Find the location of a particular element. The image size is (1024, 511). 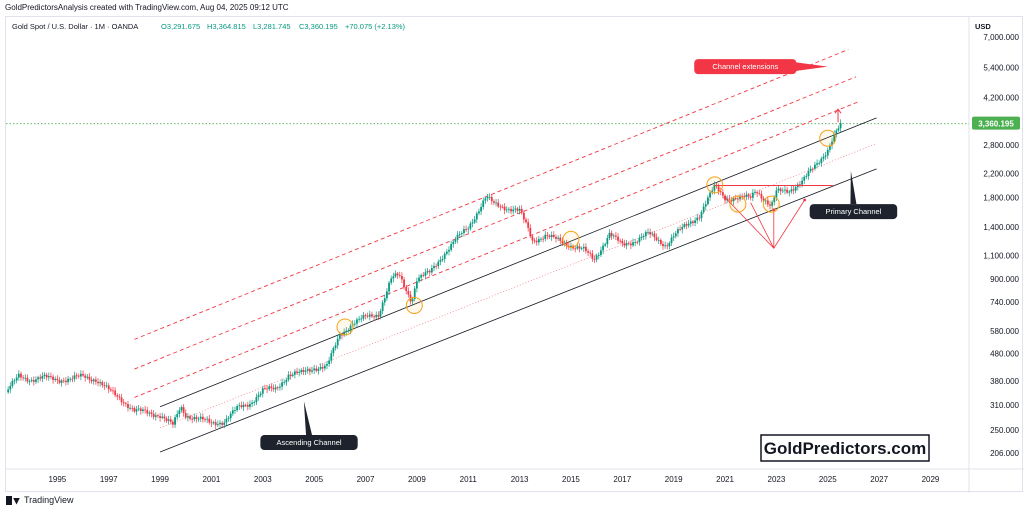

x-tick-label: 2011 is located at coordinates (469, 479).